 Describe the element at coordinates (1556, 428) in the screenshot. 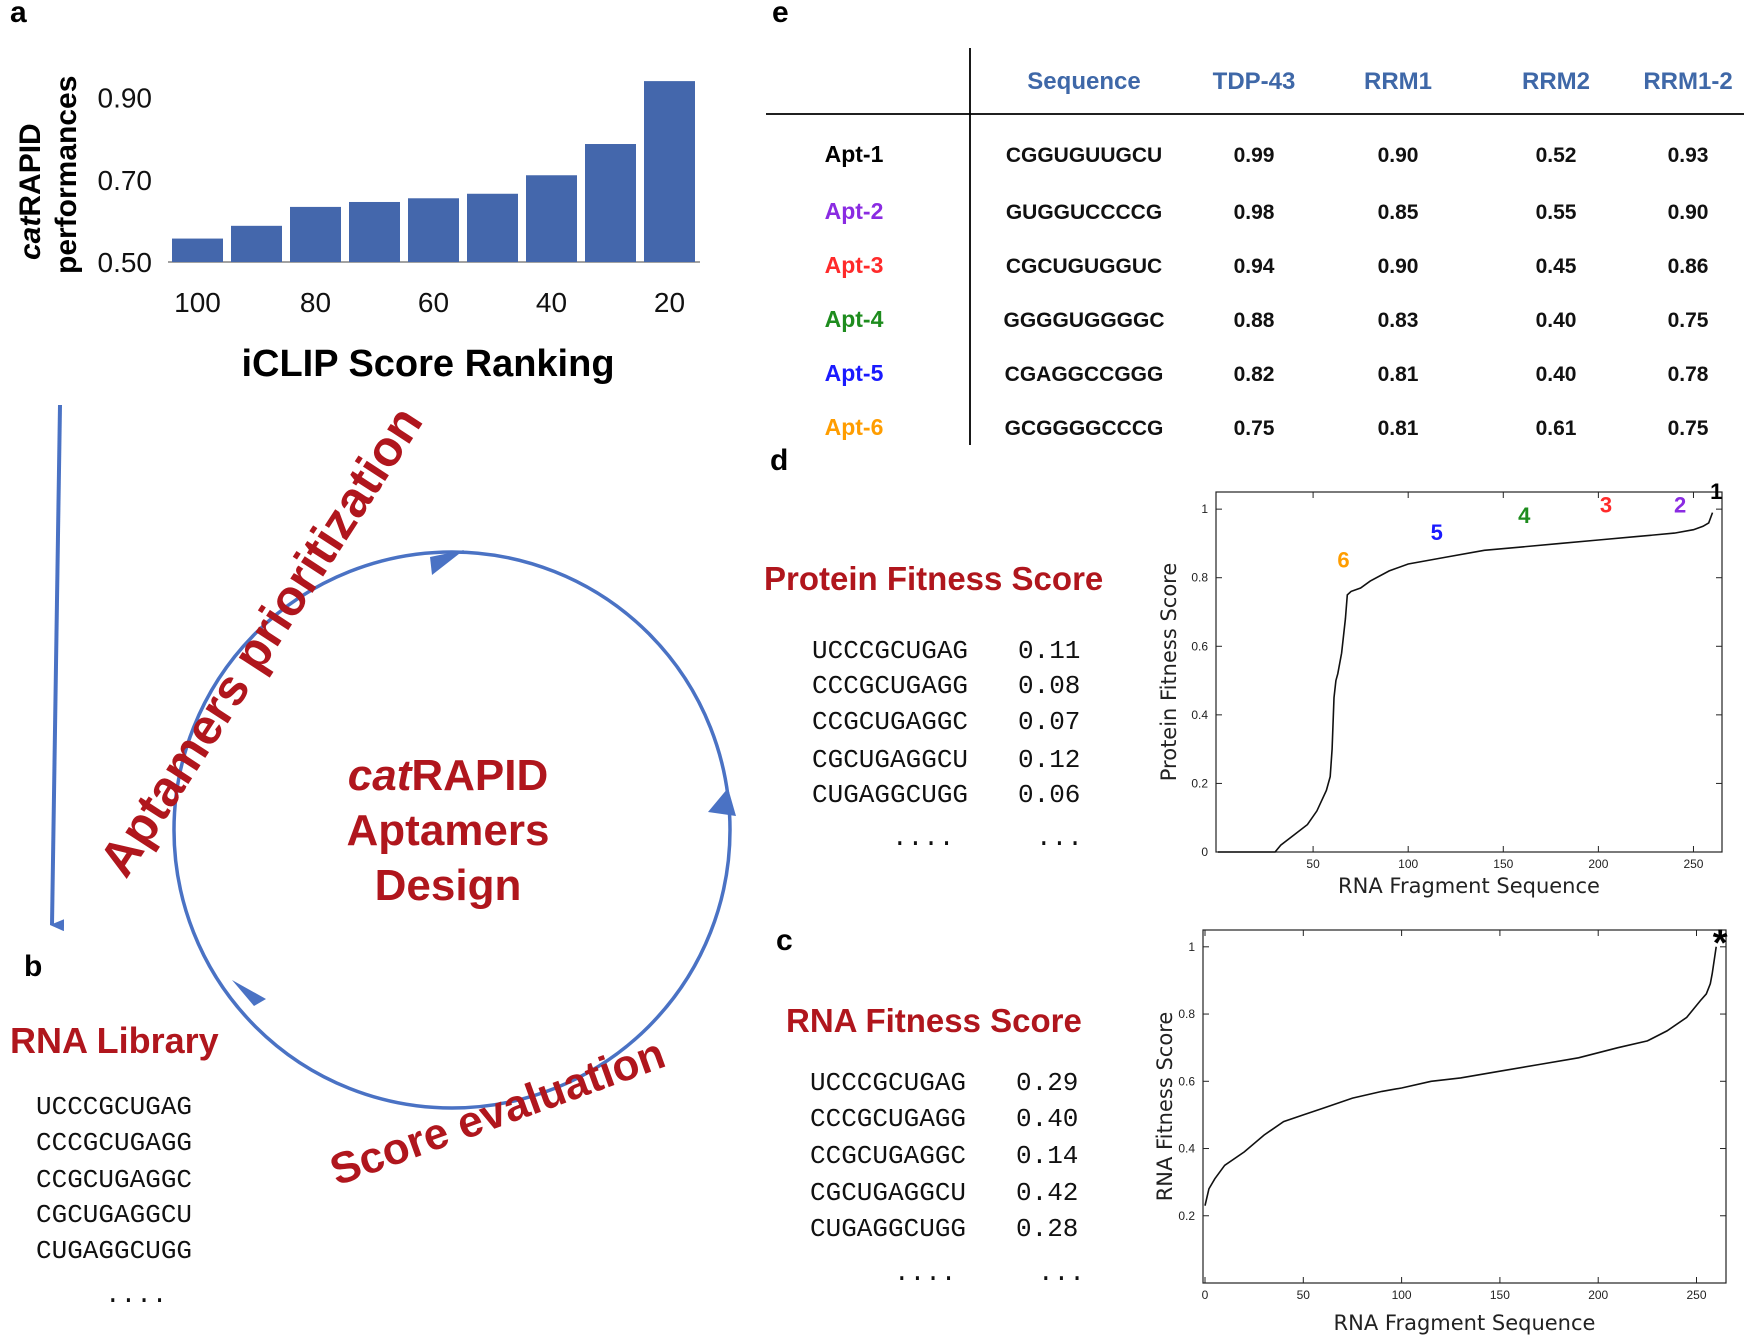

I see `cell-rrm2: 0.61` at that location.